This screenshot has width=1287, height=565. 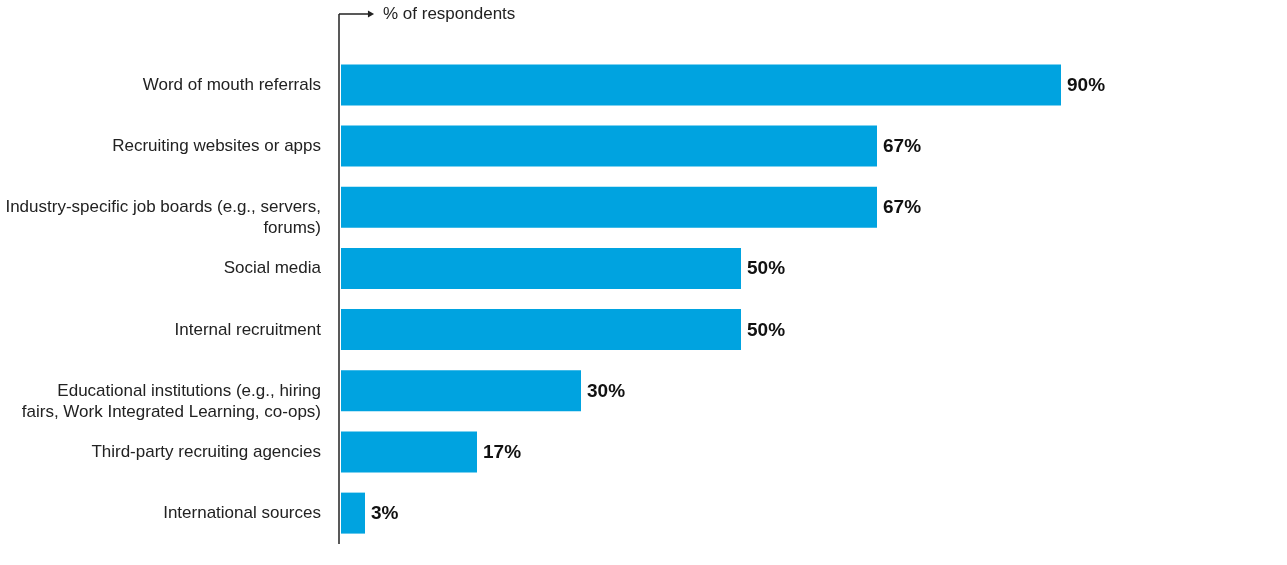 What do you see at coordinates (216, 146) in the screenshot?
I see `y-tick-label: Recruiting websites or apps` at bounding box center [216, 146].